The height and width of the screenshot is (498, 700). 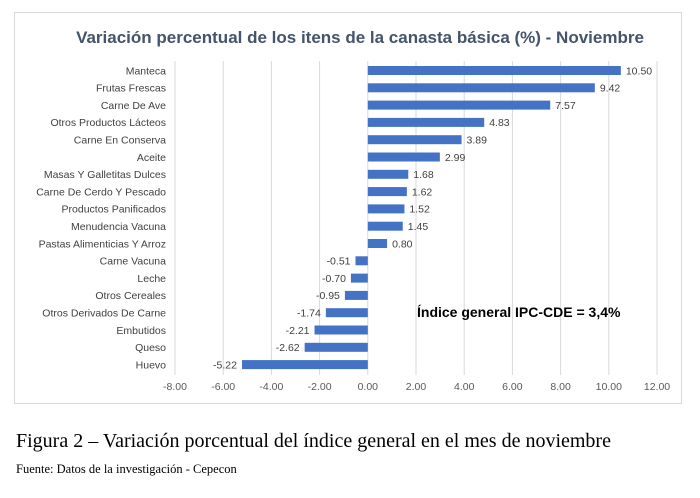 I want to click on category-label: Otros Derivados De Carne, so click(x=104, y=314).